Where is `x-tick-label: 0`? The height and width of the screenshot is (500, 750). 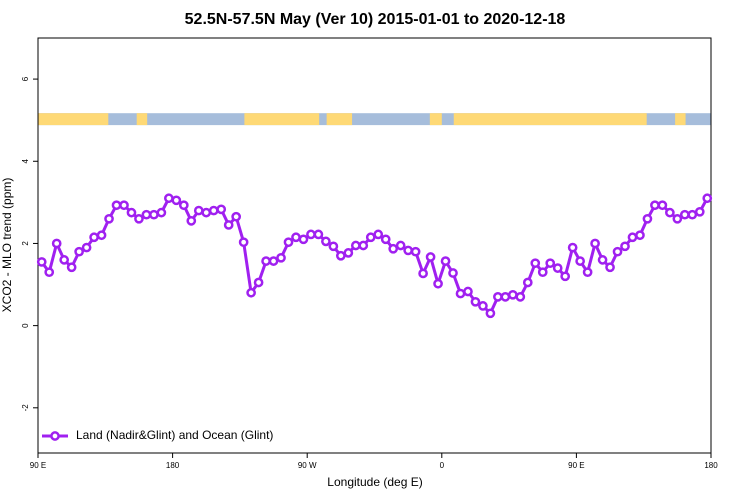 x-tick-label: 0 is located at coordinates (442, 465).